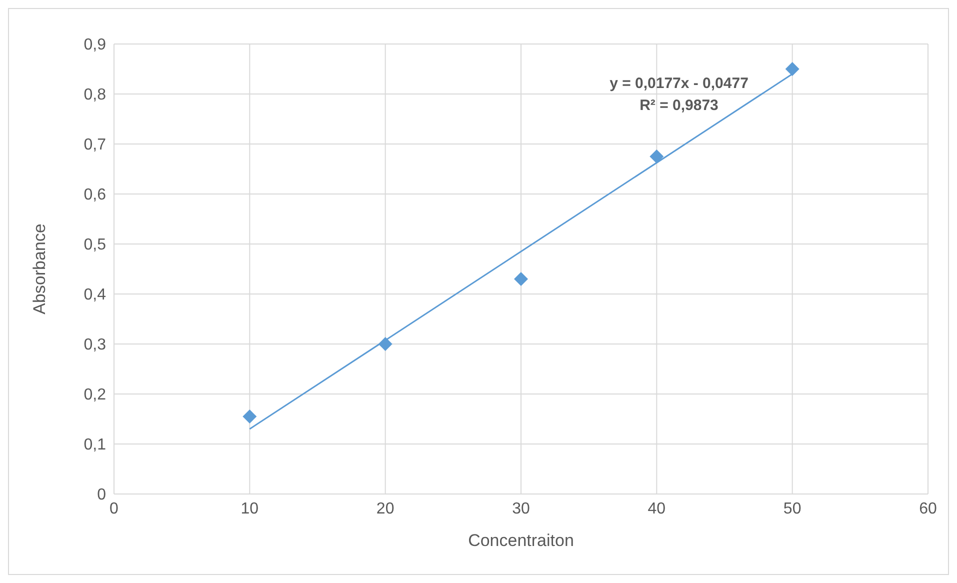  I want to click on y-tick-label: 0,9, so click(95, 45).